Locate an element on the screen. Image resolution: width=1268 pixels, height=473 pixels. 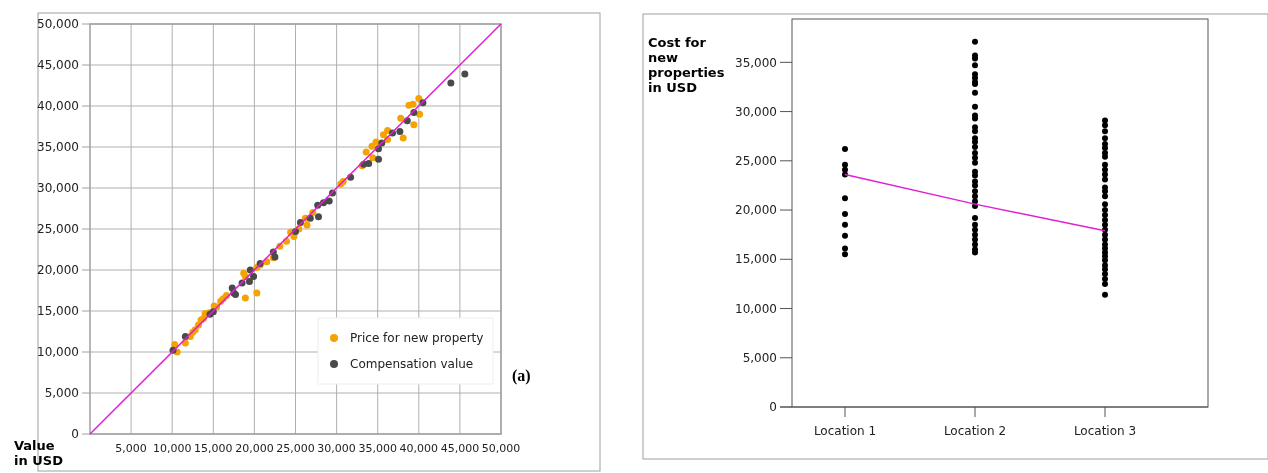
x-tick-label: 30,000 is located at coordinates (336, 448).